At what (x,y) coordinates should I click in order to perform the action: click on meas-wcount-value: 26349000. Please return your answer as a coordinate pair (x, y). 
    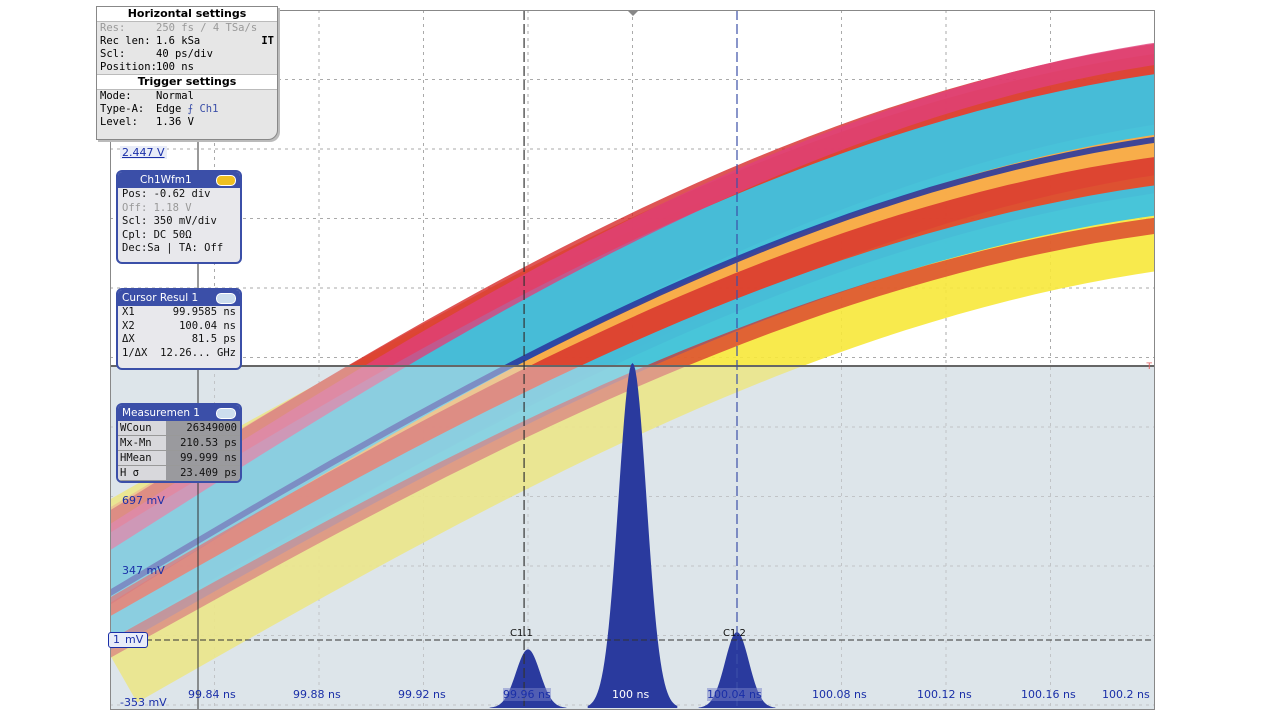
    Looking at the image, I should click on (203, 428).